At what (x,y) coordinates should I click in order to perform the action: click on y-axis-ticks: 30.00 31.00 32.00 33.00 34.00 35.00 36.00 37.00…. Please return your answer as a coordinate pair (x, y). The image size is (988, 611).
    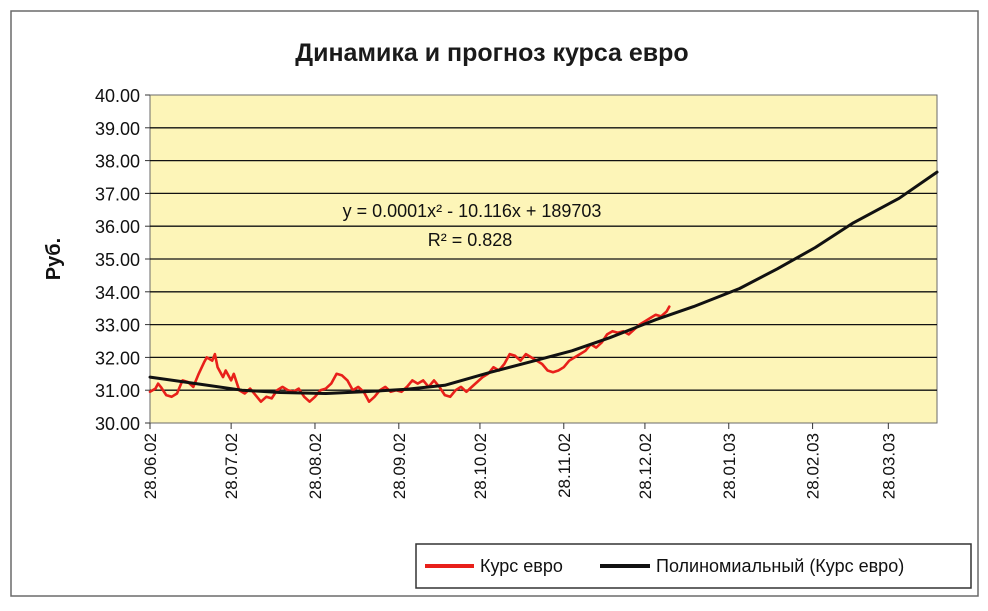
    Looking at the image, I should click on (122, 260).